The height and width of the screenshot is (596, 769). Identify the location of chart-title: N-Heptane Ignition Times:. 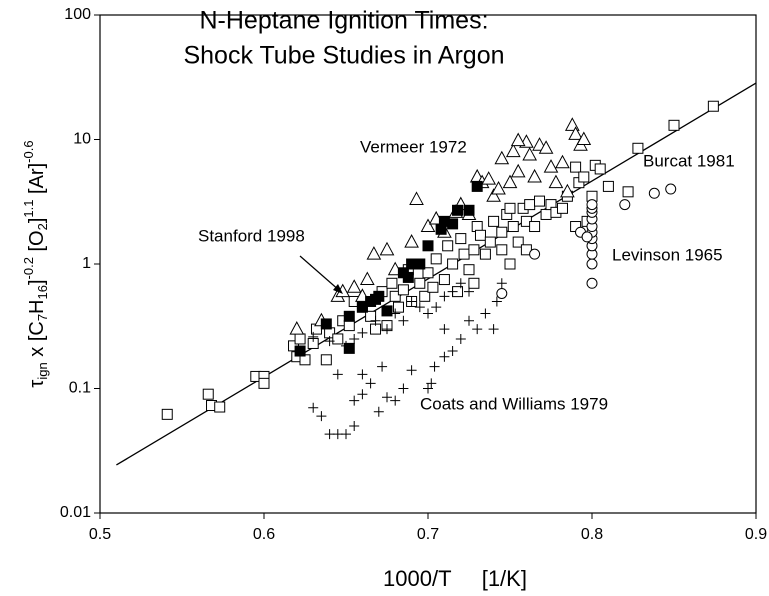
(343, 21).